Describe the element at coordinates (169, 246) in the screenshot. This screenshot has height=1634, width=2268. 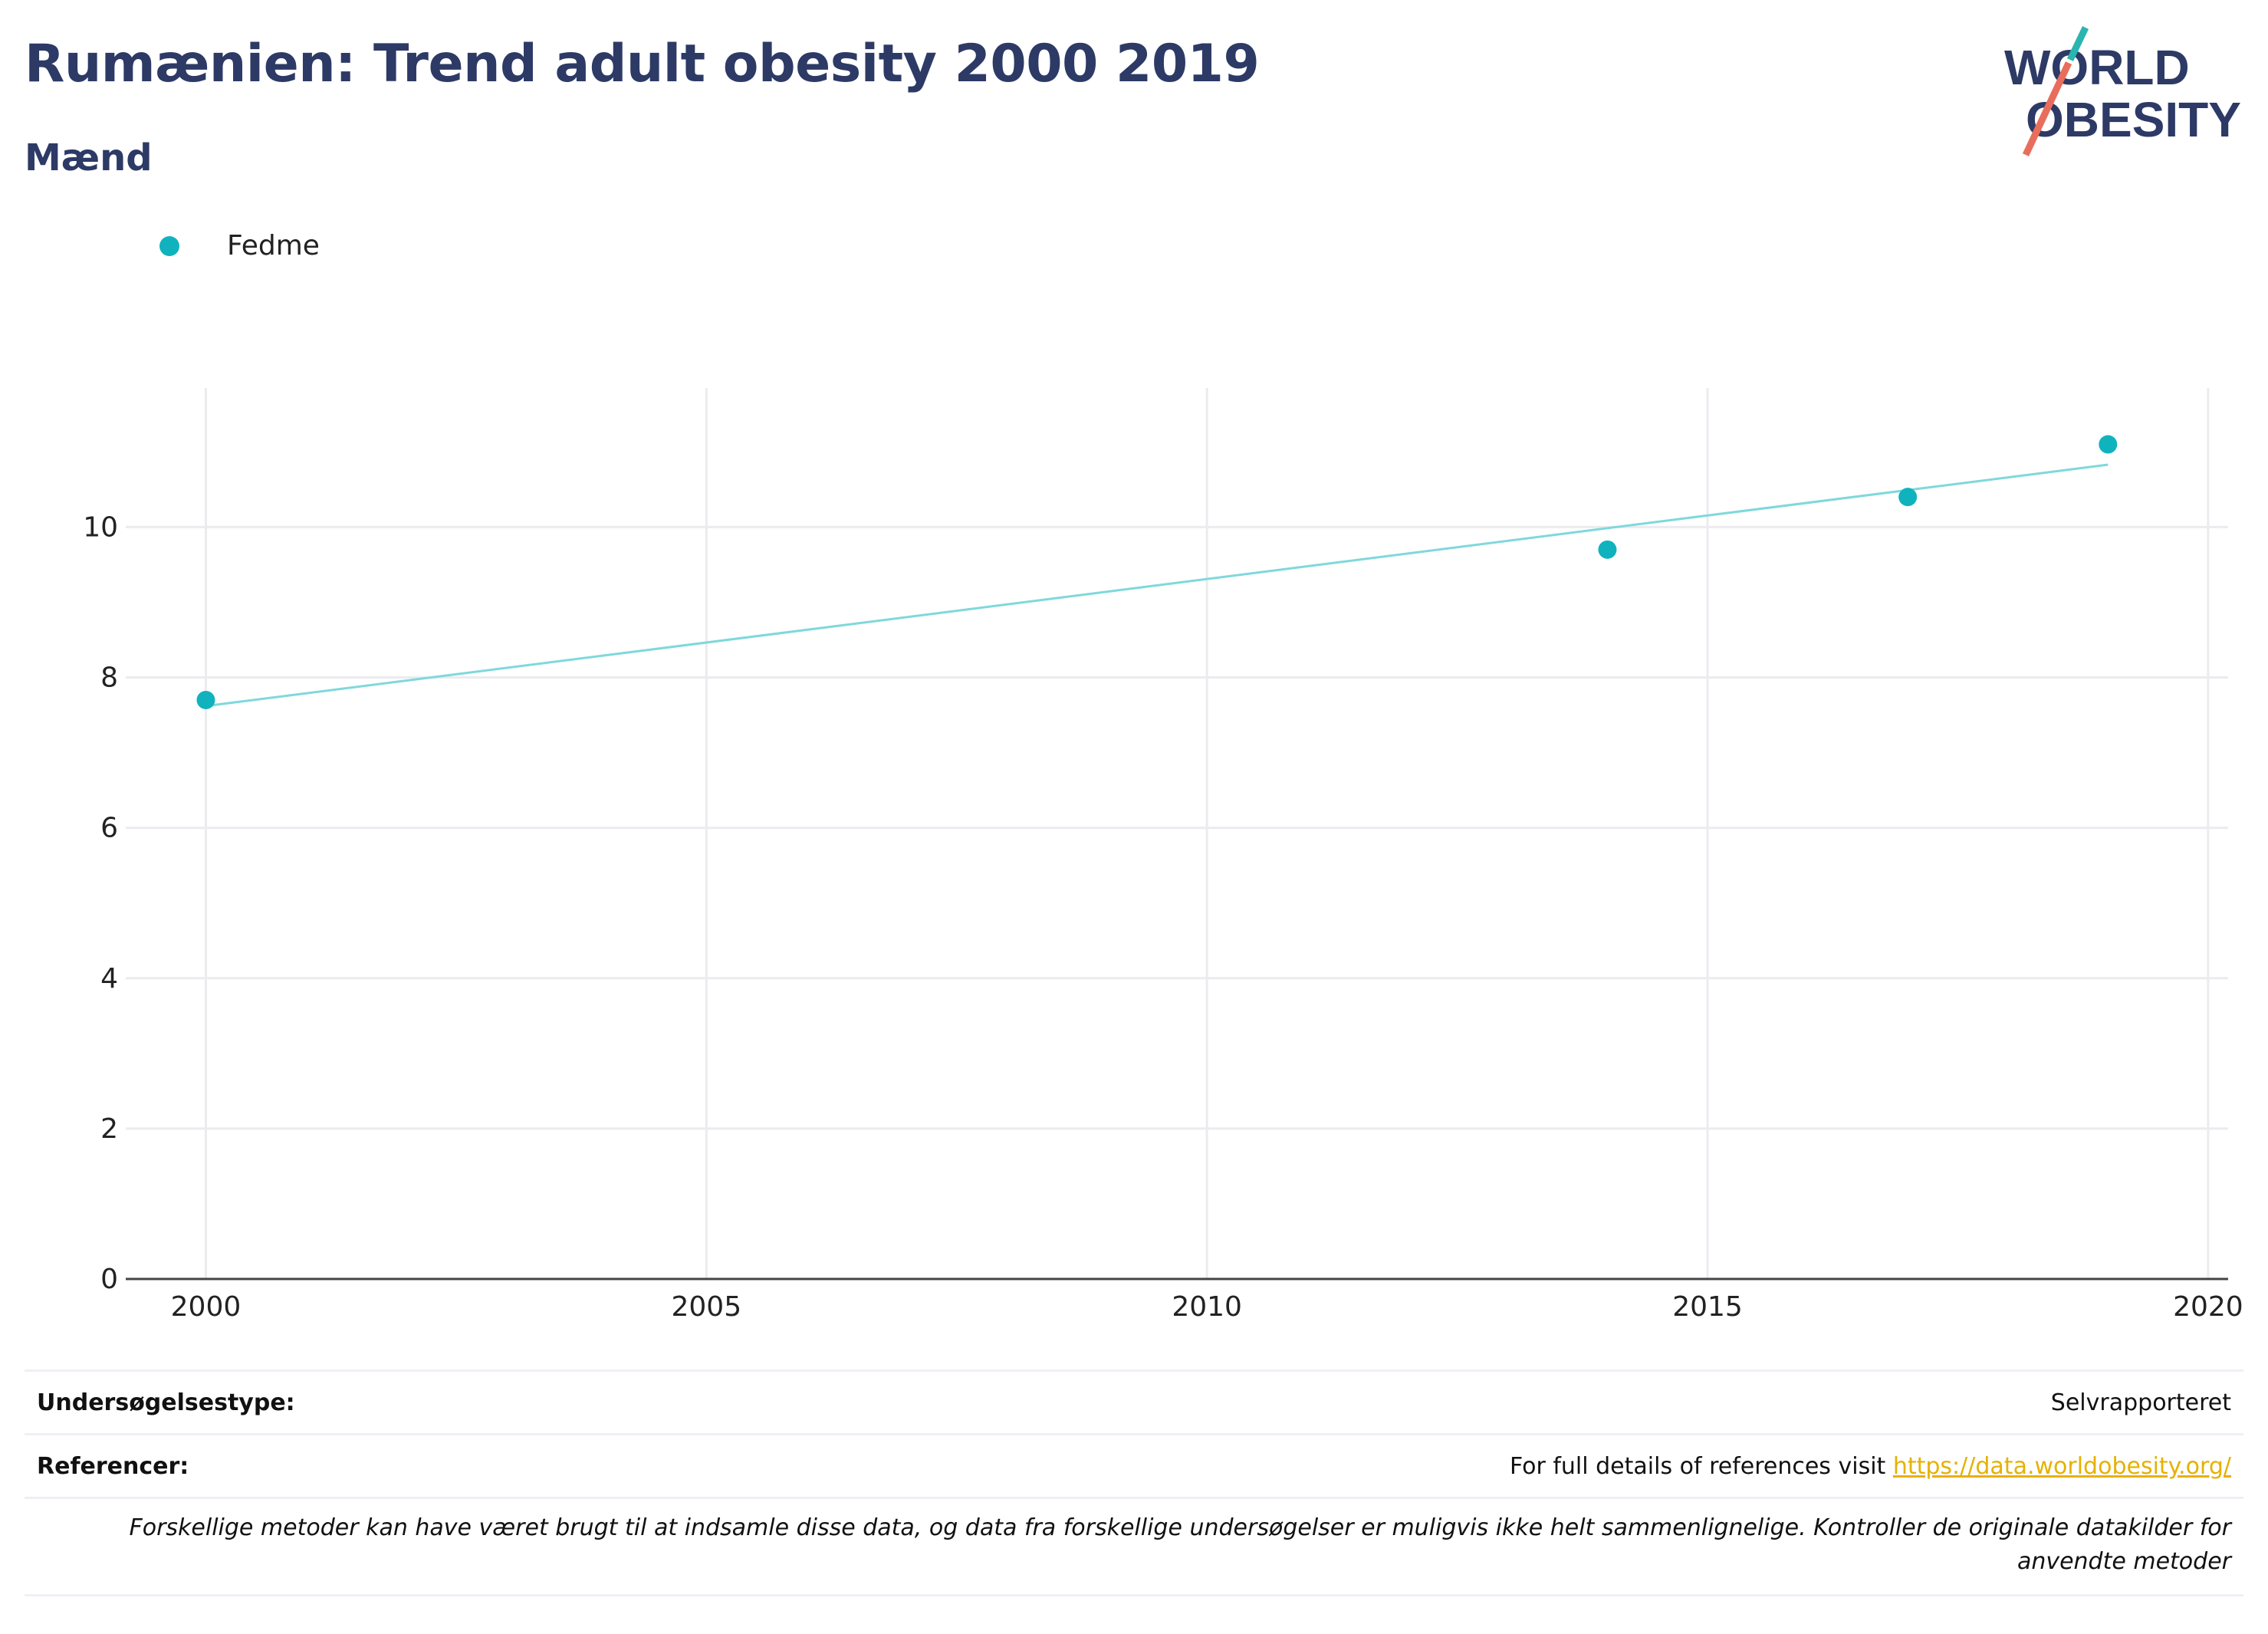
I see `legend-marker` at that location.